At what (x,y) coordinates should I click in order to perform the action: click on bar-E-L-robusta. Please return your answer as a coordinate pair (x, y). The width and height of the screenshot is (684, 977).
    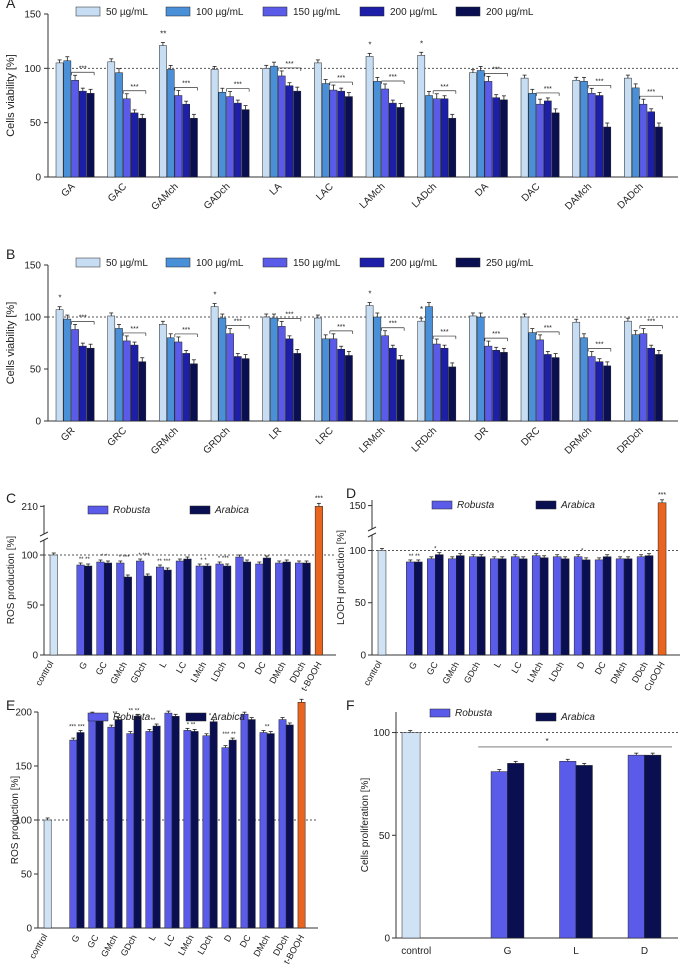
    Looking at the image, I should click on (149, 830).